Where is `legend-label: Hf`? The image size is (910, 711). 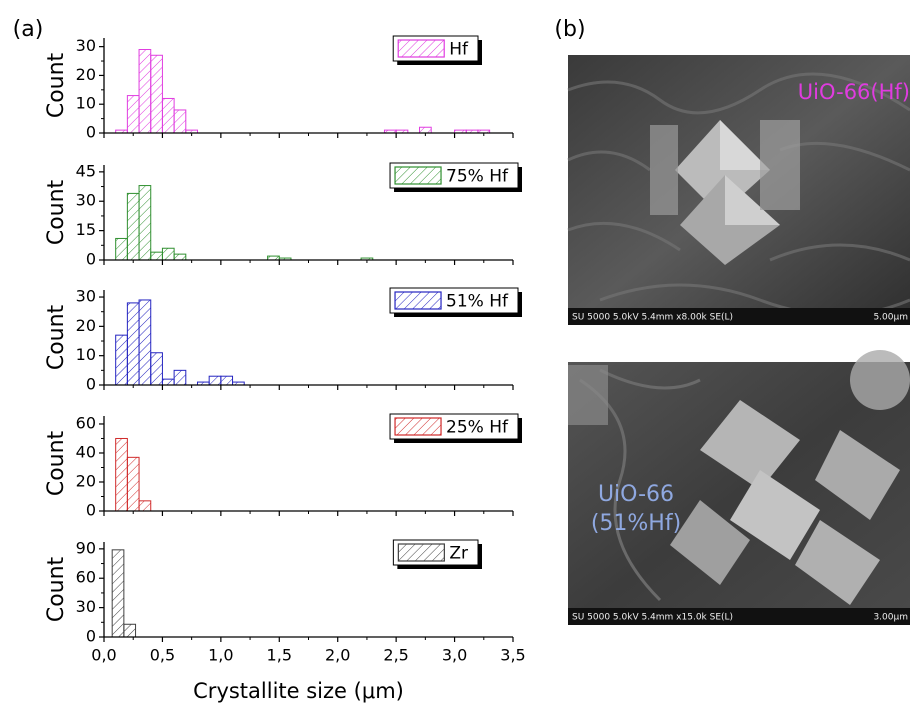
legend-label: Hf is located at coordinates (459, 50).